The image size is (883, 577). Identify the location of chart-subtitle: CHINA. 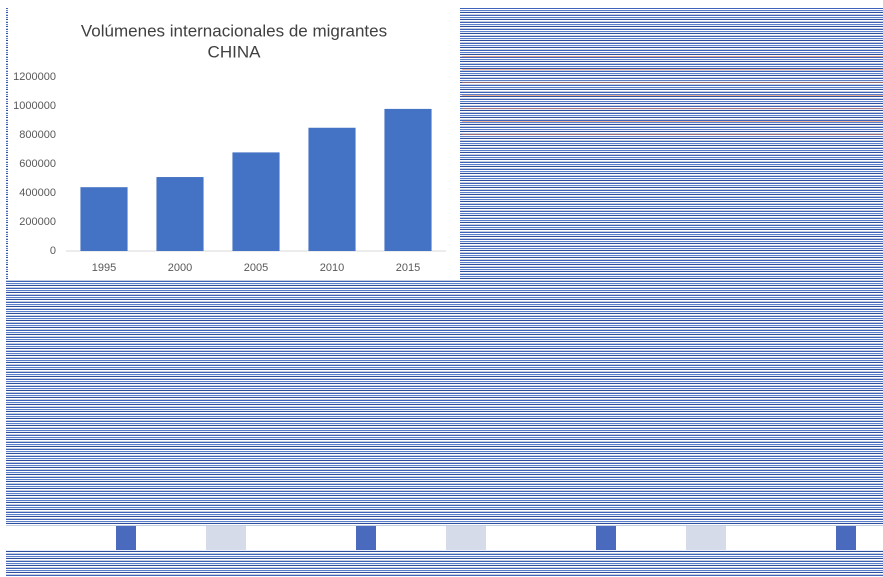
(235, 51).